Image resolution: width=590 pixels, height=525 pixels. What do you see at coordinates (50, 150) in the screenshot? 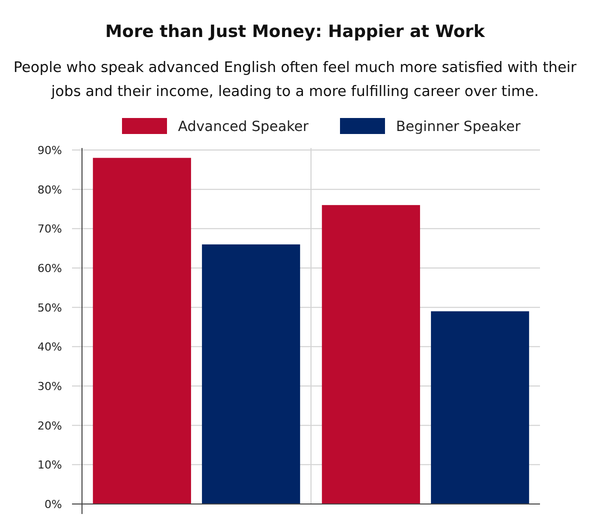
I see `y-tick-label: 90%` at bounding box center [50, 150].